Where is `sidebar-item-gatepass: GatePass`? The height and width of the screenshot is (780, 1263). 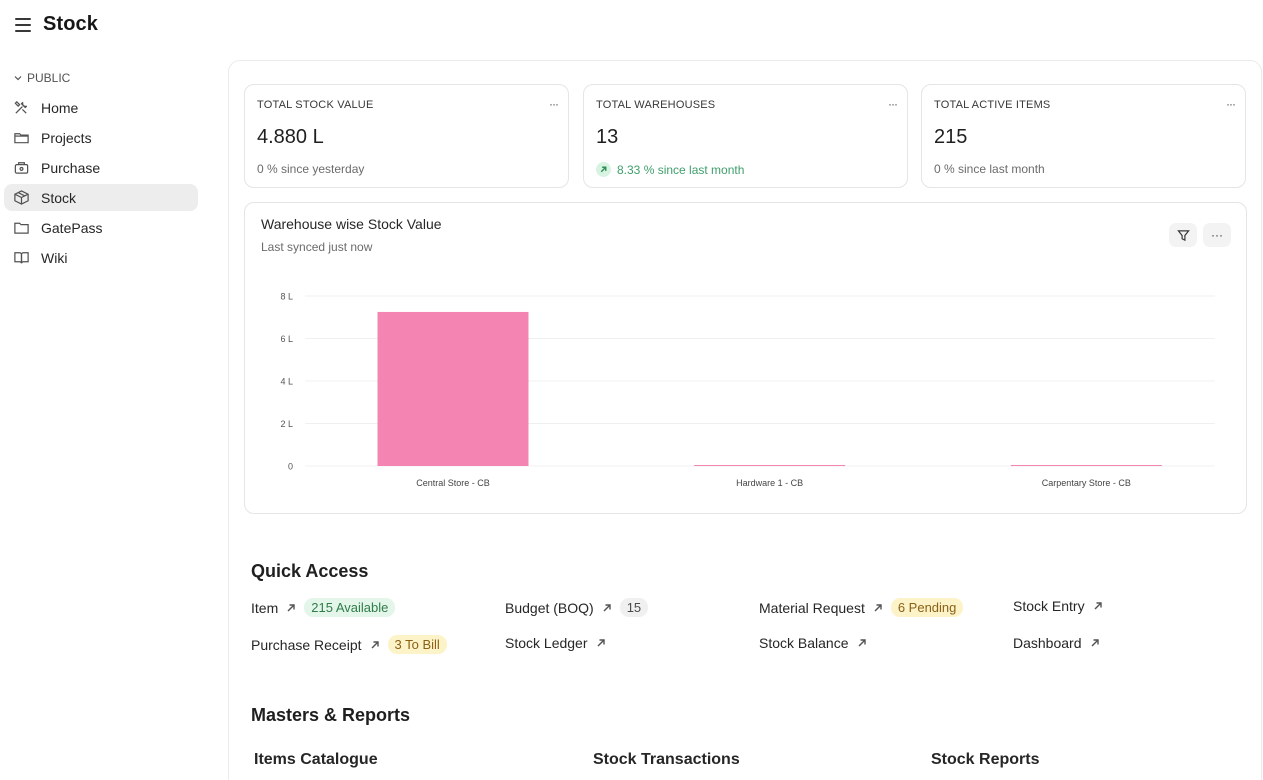 sidebar-item-gatepass: GatePass is located at coordinates (101, 227).